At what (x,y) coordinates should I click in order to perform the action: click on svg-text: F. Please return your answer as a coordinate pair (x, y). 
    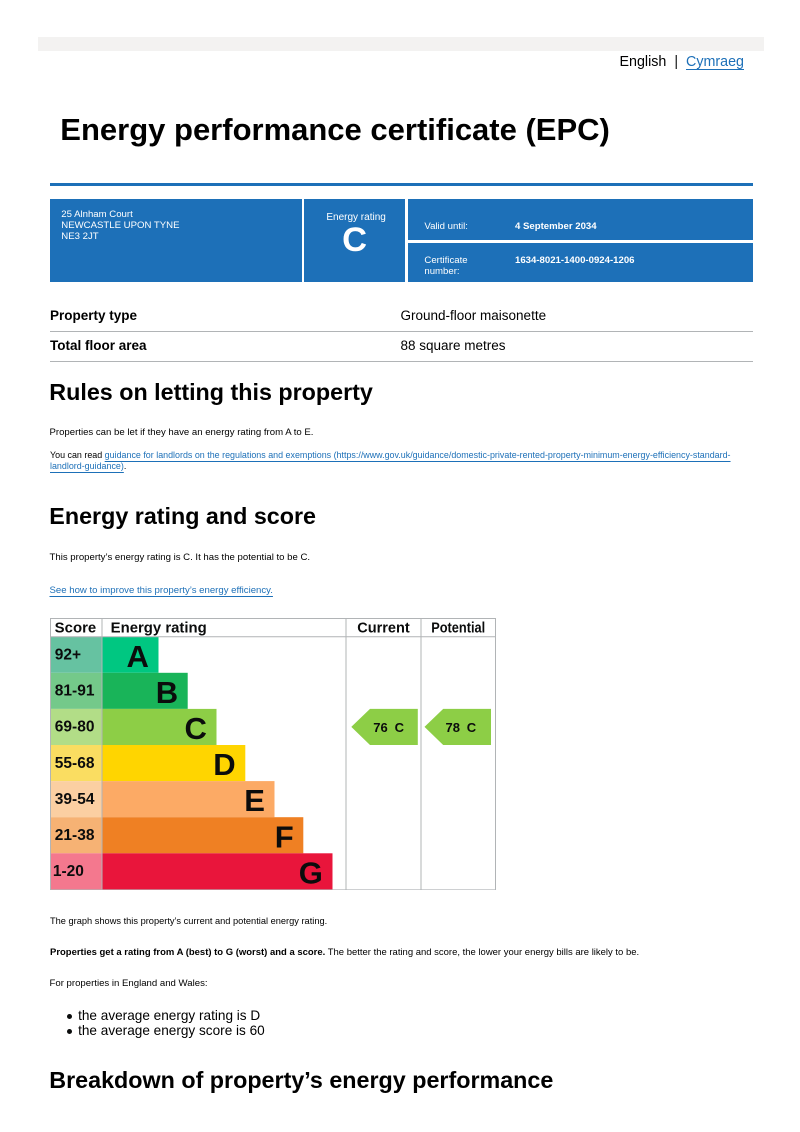
    Looking at the image, I should click on (283, 836).